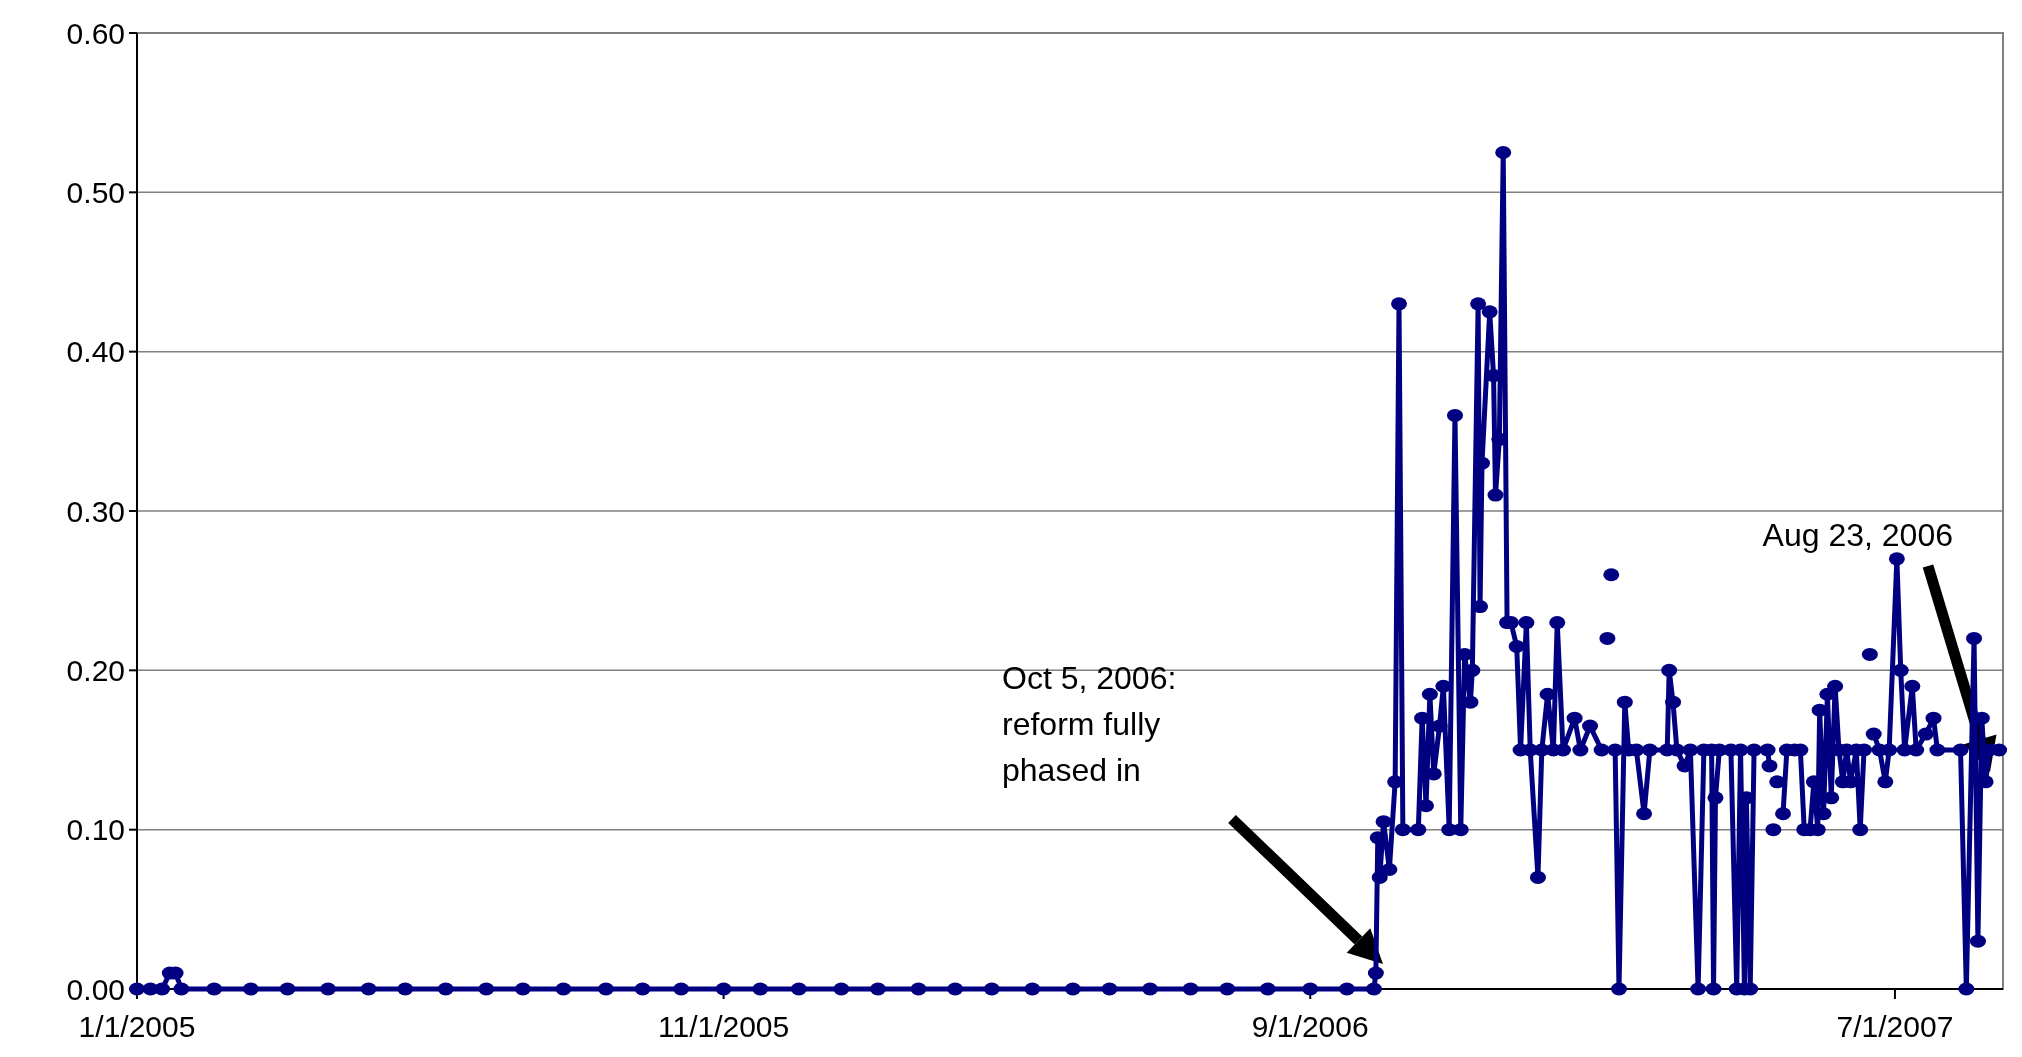 The width and height of the screenshot is (2022, 1057). I want to click on y-tick-label: 0.50, so click(95, 192).